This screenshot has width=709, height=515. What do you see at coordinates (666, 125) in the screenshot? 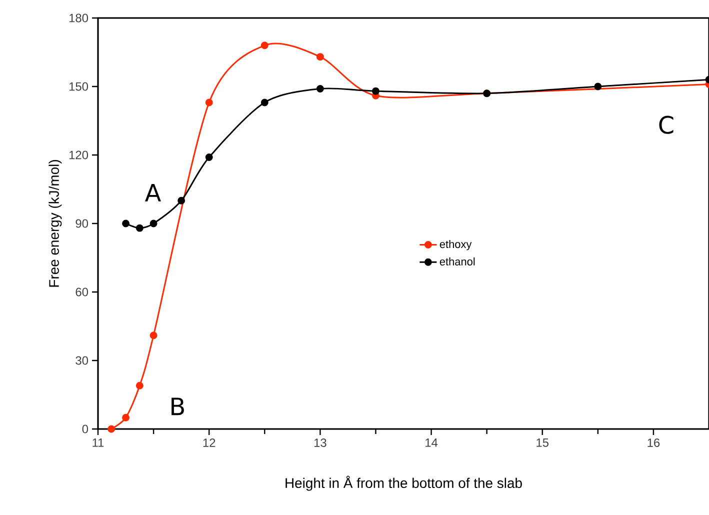
I see `annotation: C` at bounding box center [666, 125].